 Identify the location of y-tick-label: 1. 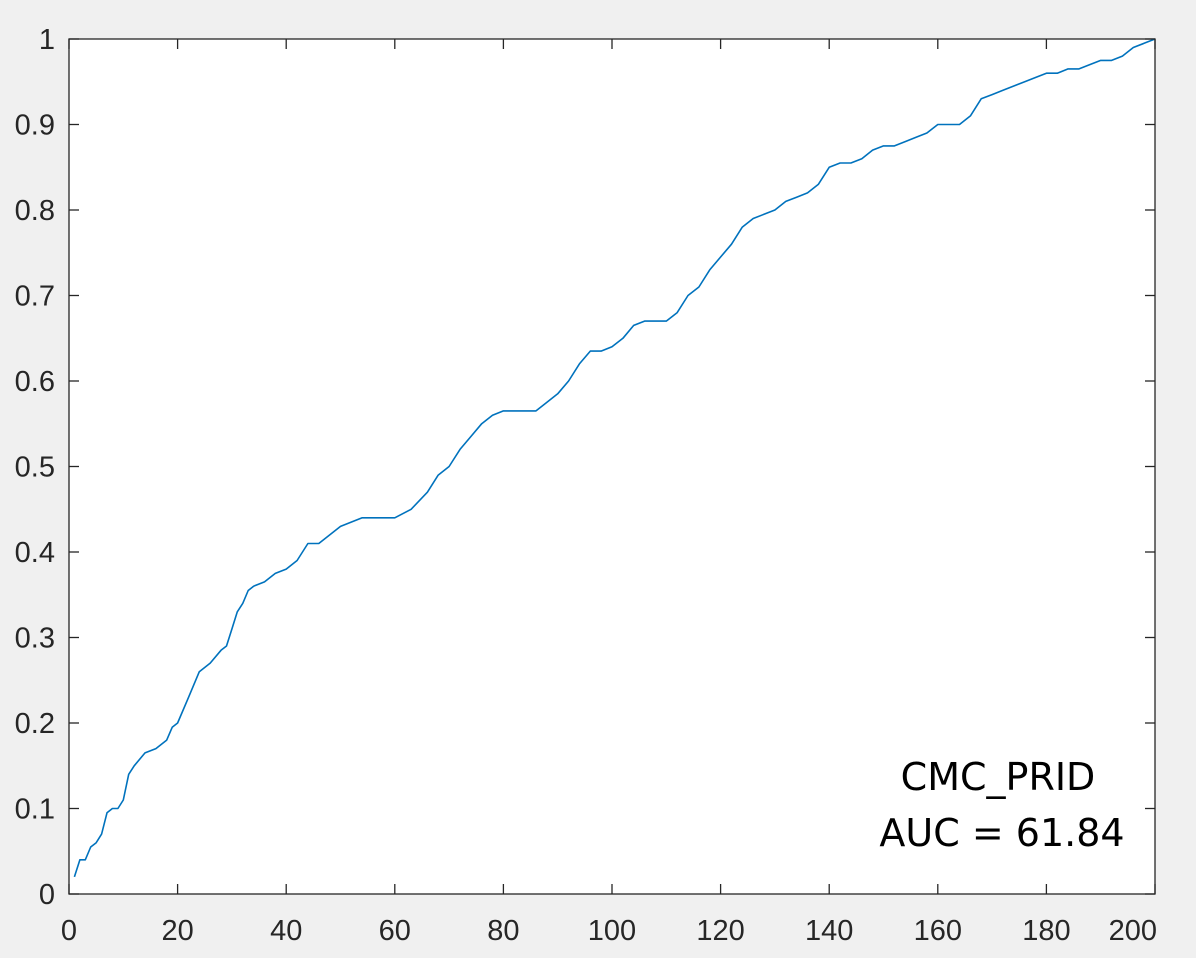
(47, 40).